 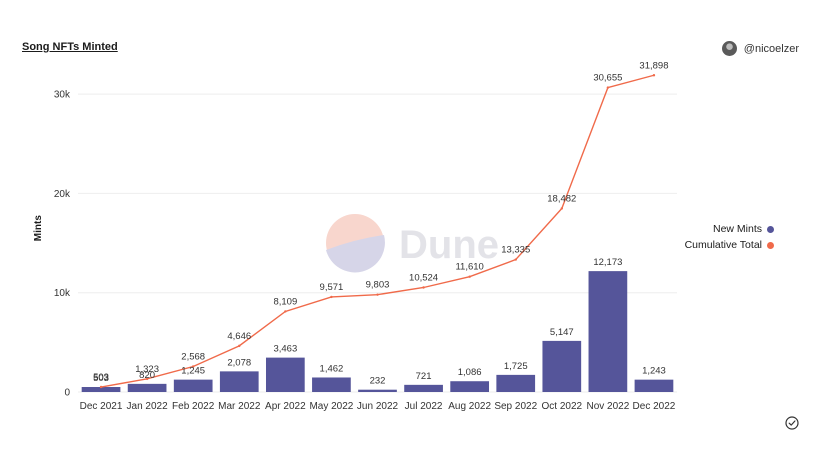 What do you see at coordinates (469, 267) in the screenshot?
I see `cumulative-value-label: 11,610` at bounding box center [469, 267].